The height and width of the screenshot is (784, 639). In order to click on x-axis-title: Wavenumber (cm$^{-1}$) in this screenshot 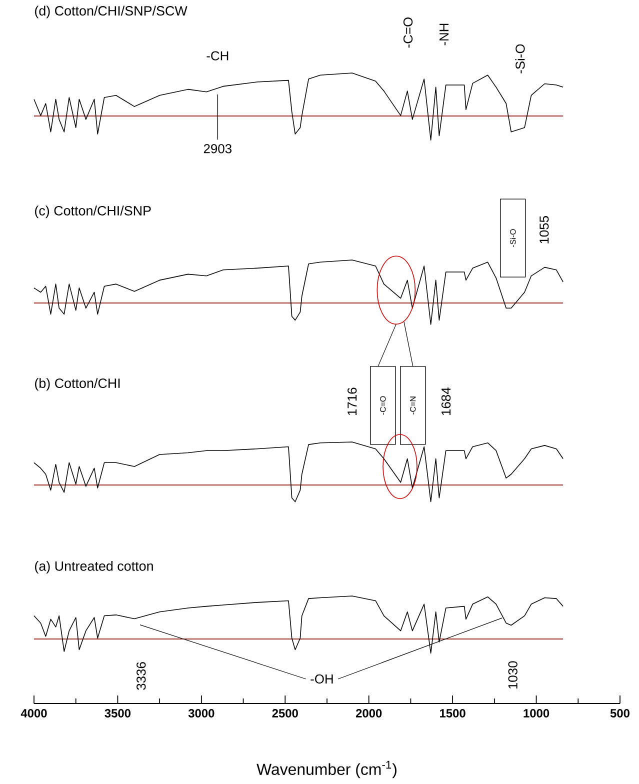, I will do `click(326, 769)`.